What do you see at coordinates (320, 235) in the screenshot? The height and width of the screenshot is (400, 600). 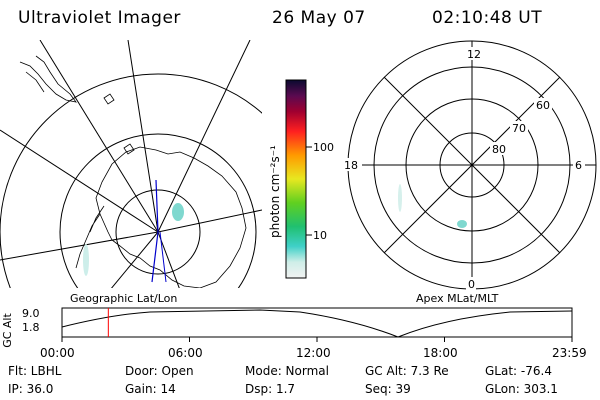 I see `colorbar-tick-label: 10` at bounding box center [320, 235].